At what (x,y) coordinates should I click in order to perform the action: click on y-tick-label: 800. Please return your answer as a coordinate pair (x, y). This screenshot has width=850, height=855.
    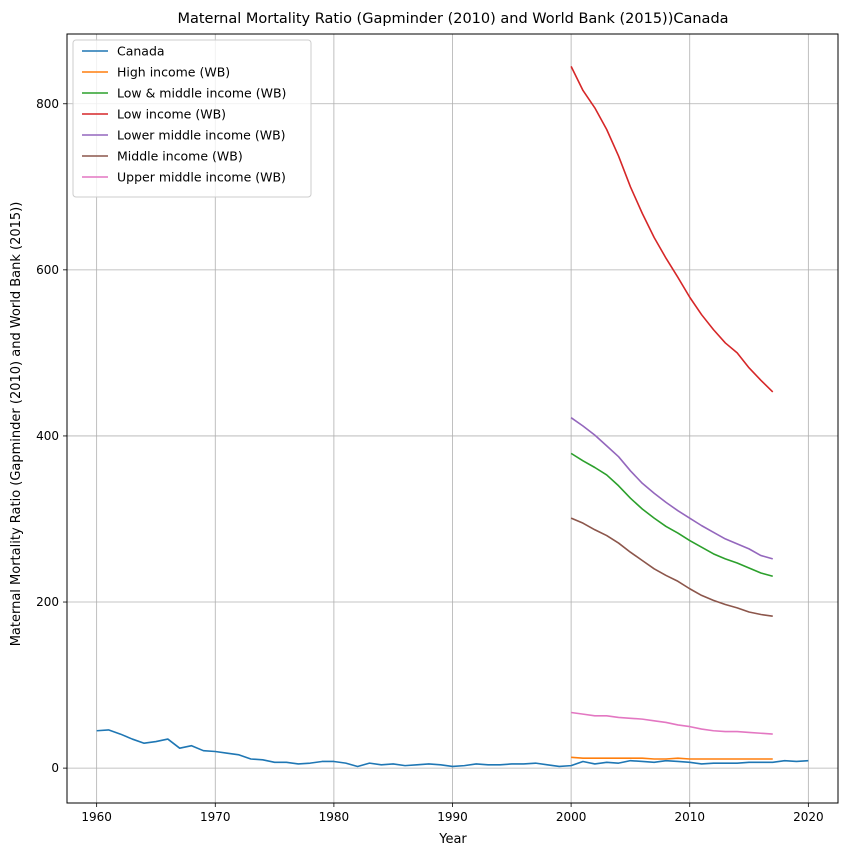
    Looking at the image, I should click on (47, 104).